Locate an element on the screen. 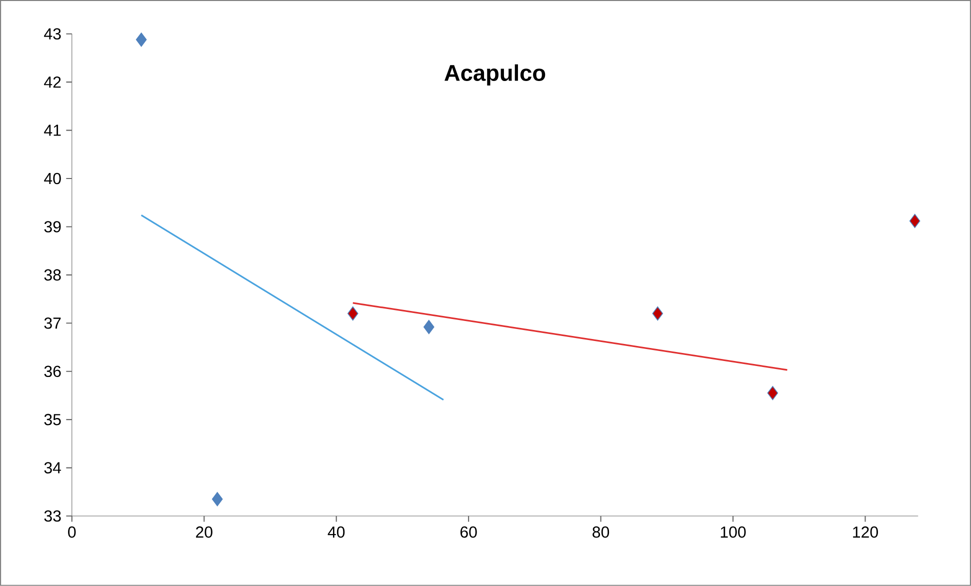  y-tick-label: 38 is located at coordinates (52, 275).